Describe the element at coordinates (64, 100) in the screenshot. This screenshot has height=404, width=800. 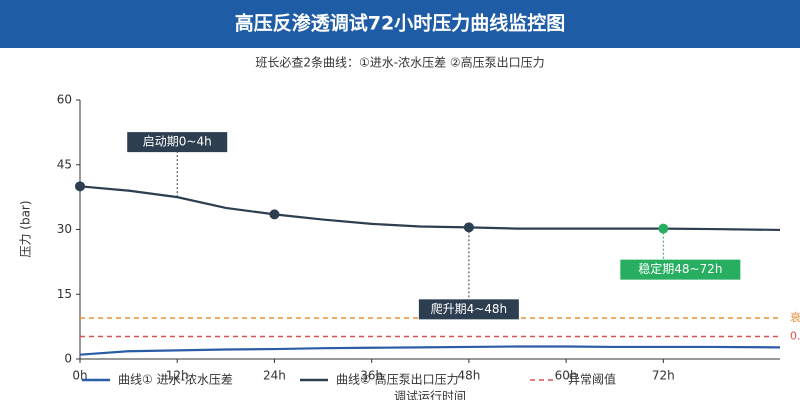
I see `y-tick-label: 60` at that location.